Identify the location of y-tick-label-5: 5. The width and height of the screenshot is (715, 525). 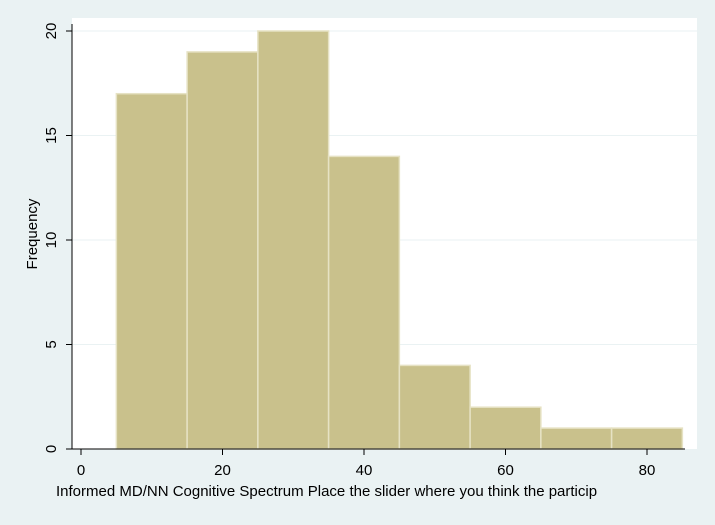
(51, 344).